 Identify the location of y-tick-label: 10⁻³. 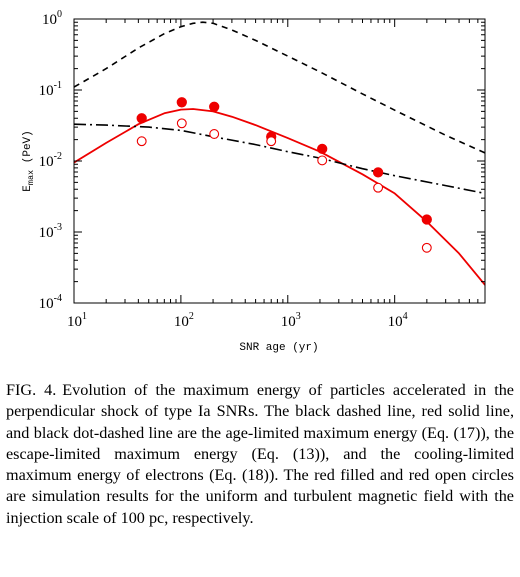
(50, 231).